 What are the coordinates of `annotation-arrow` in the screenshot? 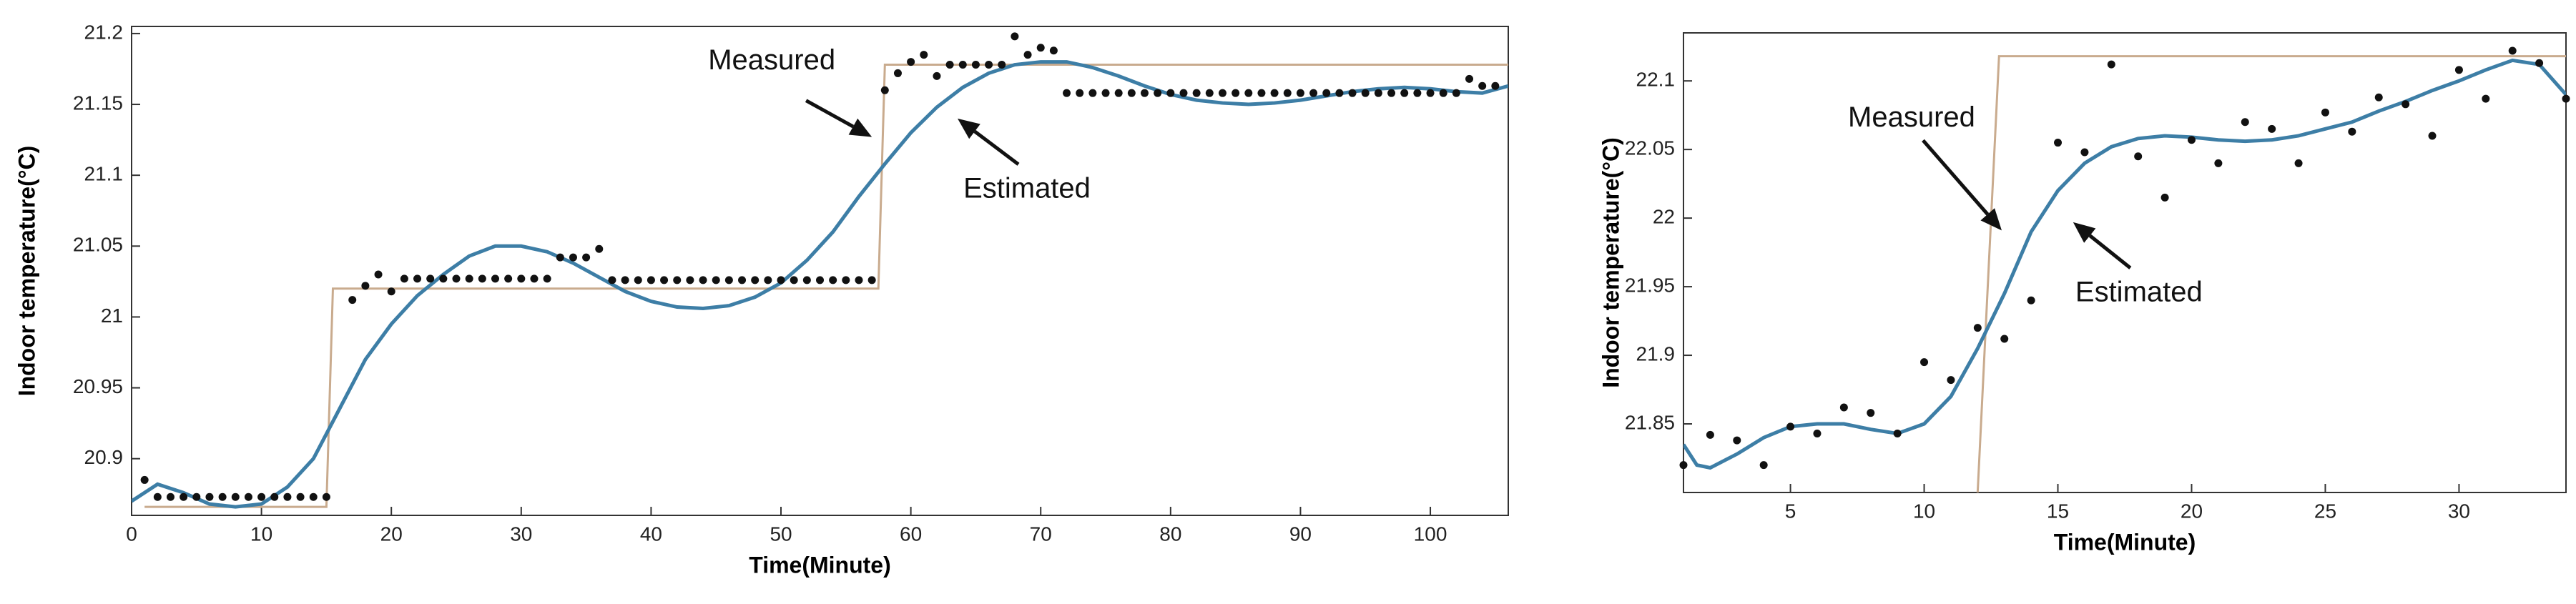 It's located at (2110, 251).